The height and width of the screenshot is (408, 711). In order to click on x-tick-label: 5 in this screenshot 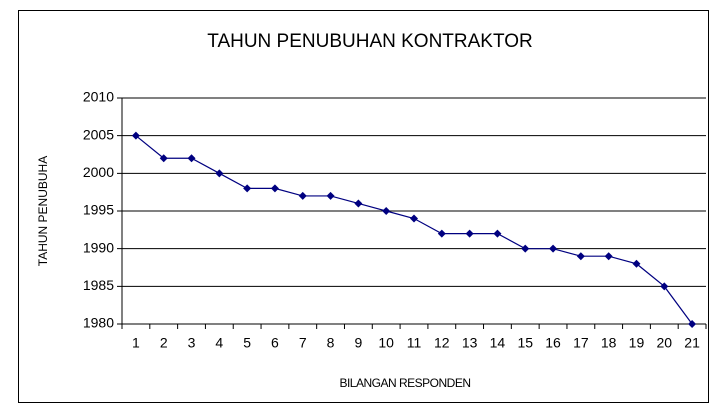, I will do `click(247, 343)`.